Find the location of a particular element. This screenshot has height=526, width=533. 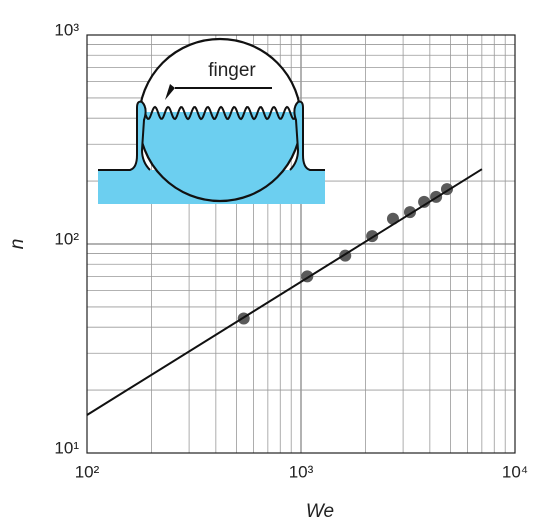

x-axis-label: We is located at coordinates (320, 511).